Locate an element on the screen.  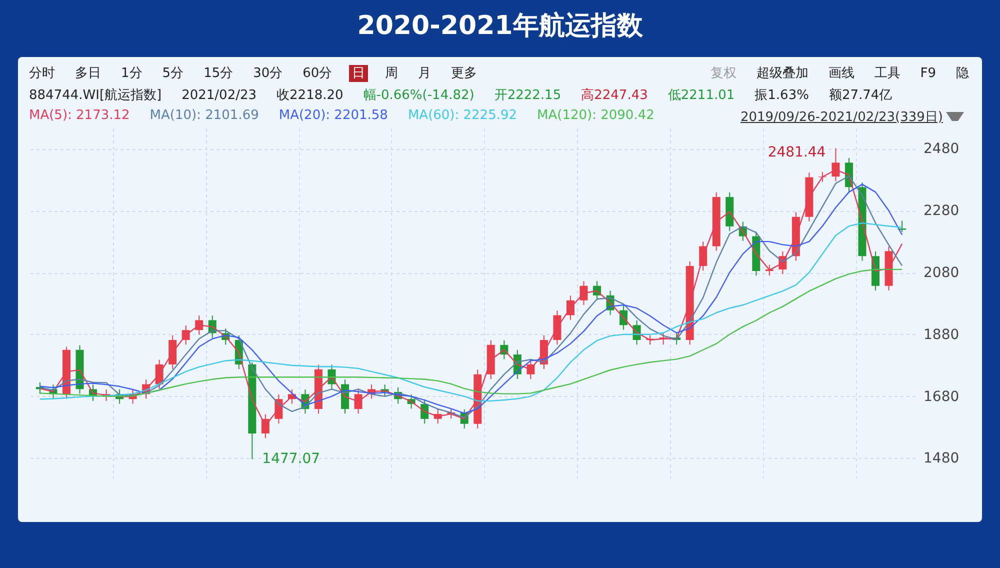
text: 低2211.01 is located at coordinates (701, 95).